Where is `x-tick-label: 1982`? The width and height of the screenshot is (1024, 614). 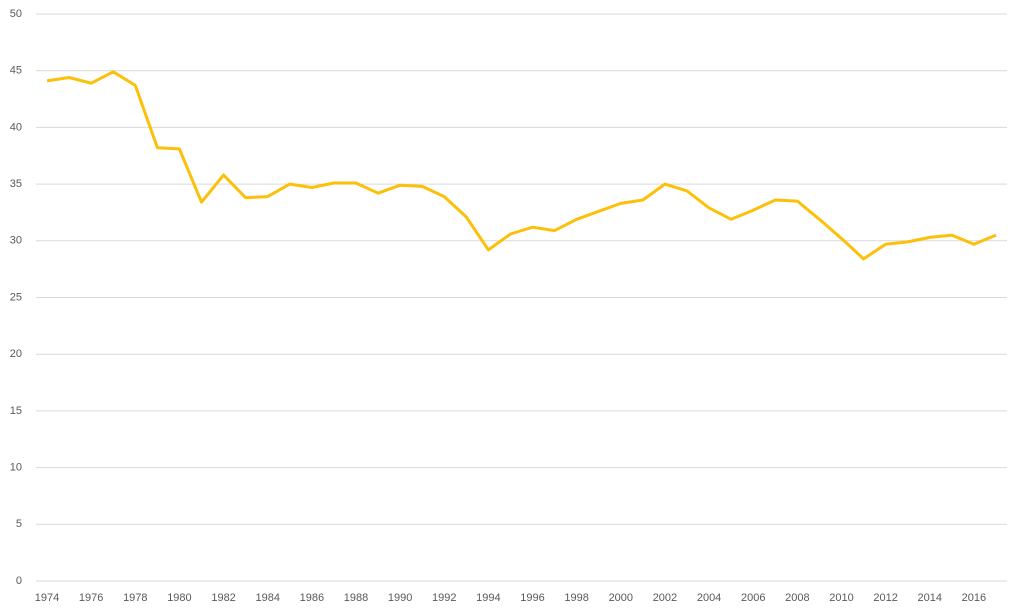 x-tick-label: 1982 is located at coordinates (223, 598).